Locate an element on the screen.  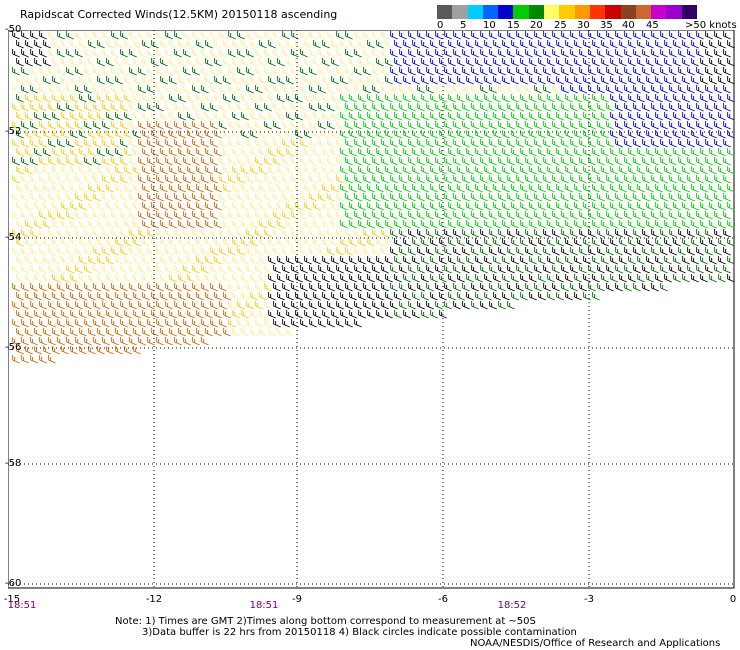
legend-swatch is located at coordinates (597, 12).